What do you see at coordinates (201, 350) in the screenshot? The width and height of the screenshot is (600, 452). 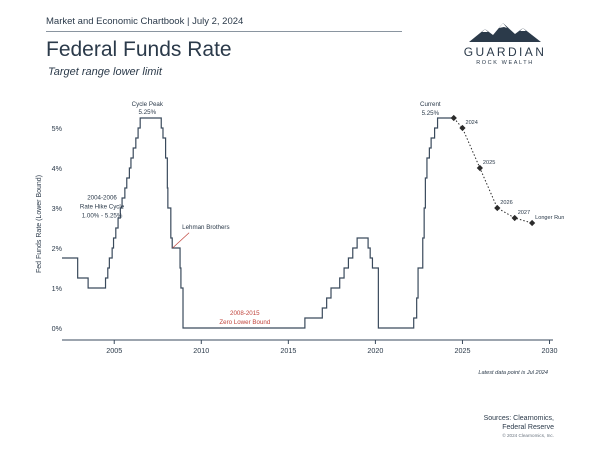 I see `x-tick-label: 2010` at bounding box center [201, 350].